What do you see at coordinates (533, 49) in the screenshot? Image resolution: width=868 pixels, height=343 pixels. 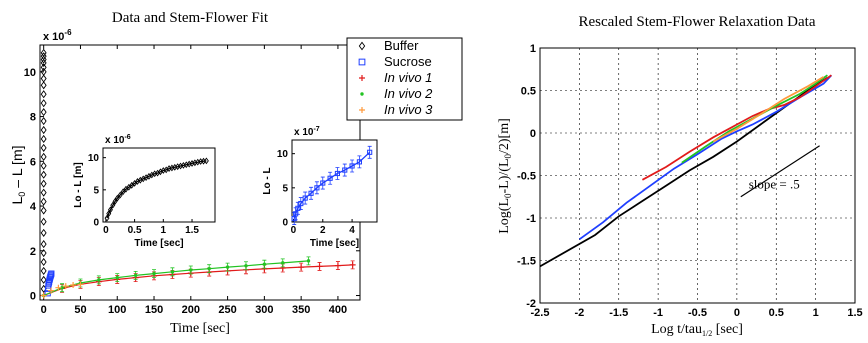 I see `right-y-tick-label: 1` at bounding box center [533, 49].